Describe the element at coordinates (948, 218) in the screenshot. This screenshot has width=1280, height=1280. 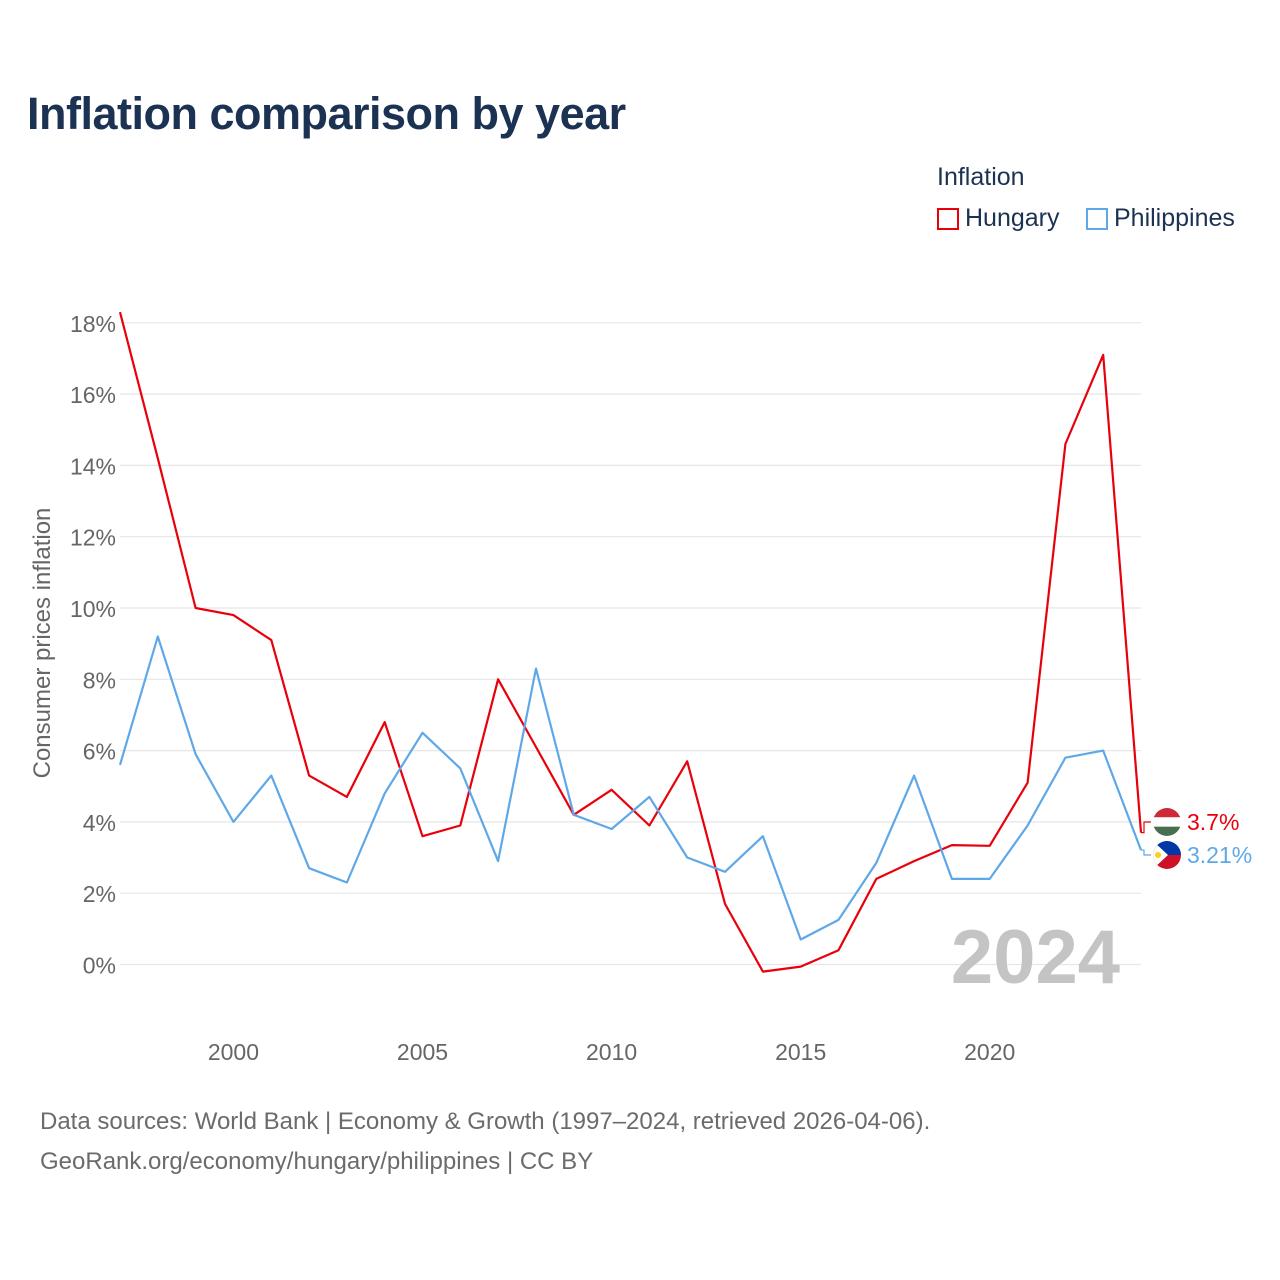
I see `legend-swatch-hungary` at that location.